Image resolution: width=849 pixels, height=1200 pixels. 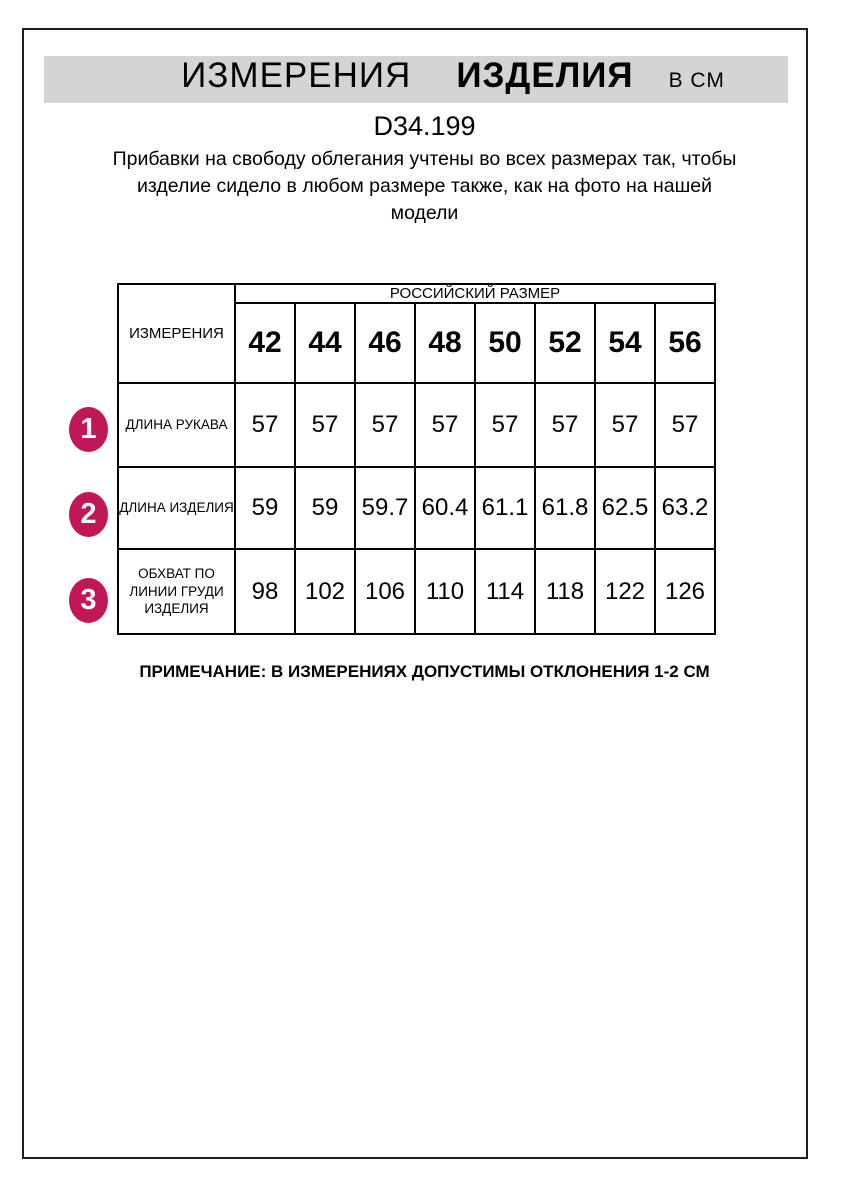 I want to click on title-product: ИЗДЕЛИЯ, so click(x=545, y=75).